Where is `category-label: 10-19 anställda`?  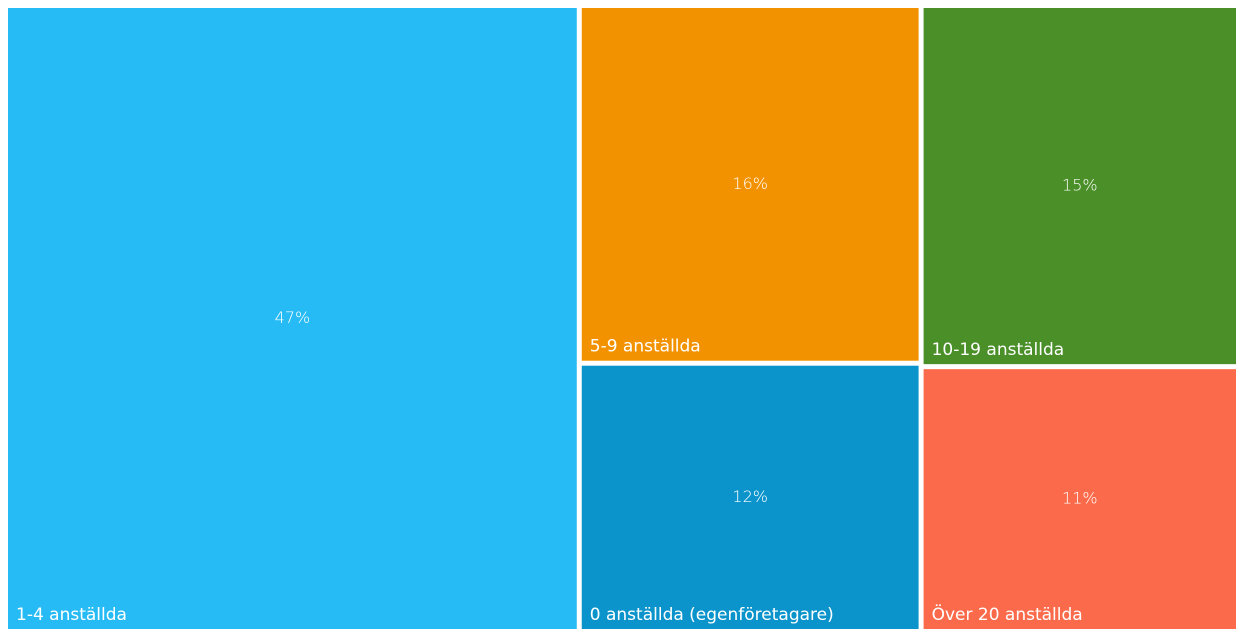 category-label: 10-19 anställda is located at coordinates (998, 350).